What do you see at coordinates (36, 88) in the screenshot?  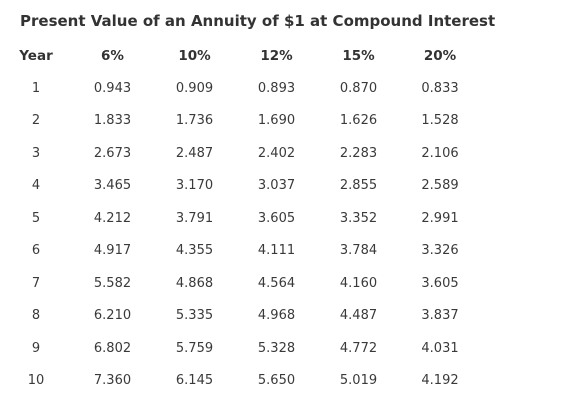 I see `year-cell: 1` at bounding box center [36, 88].